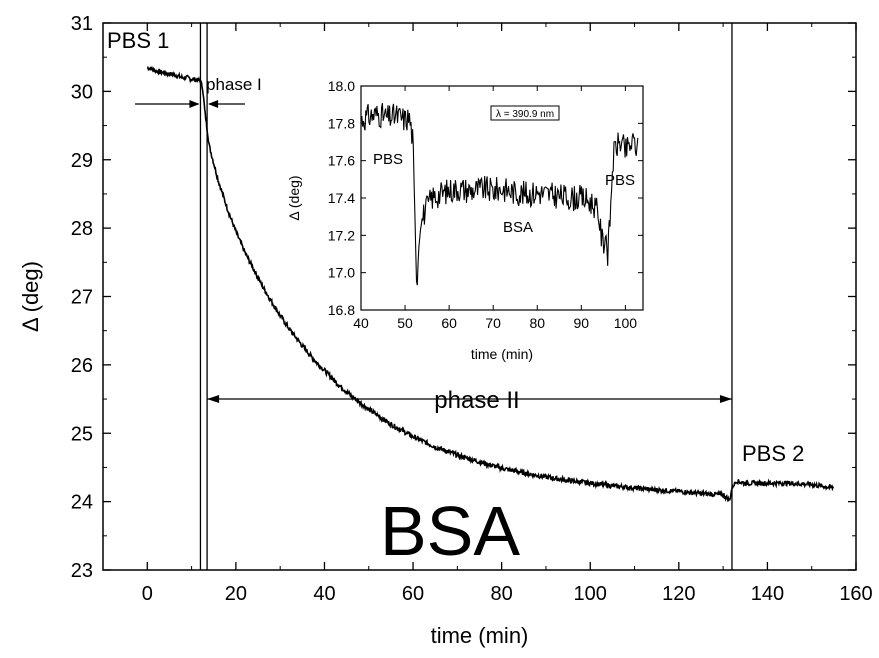  I want to click on inset-y-tick-label-17.2: 17.2, so click(341, 235).